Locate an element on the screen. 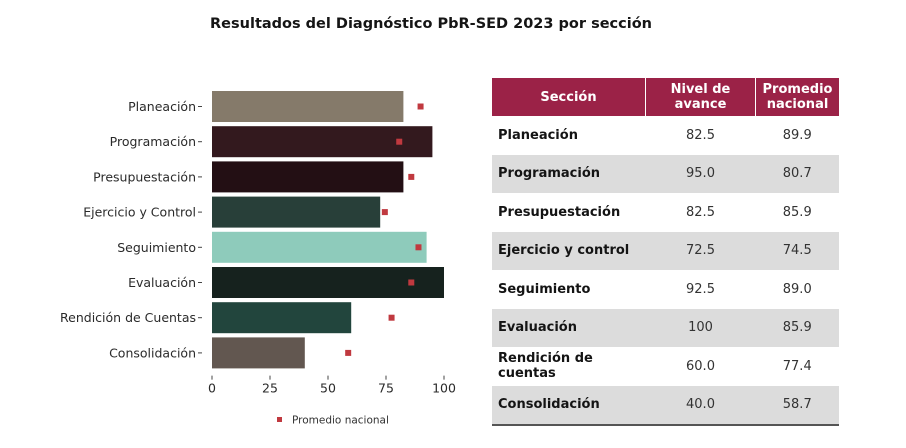 The height and width of the screenshot is (448, 906). x-tick-label: 75 is located at coordinates (386, 388).